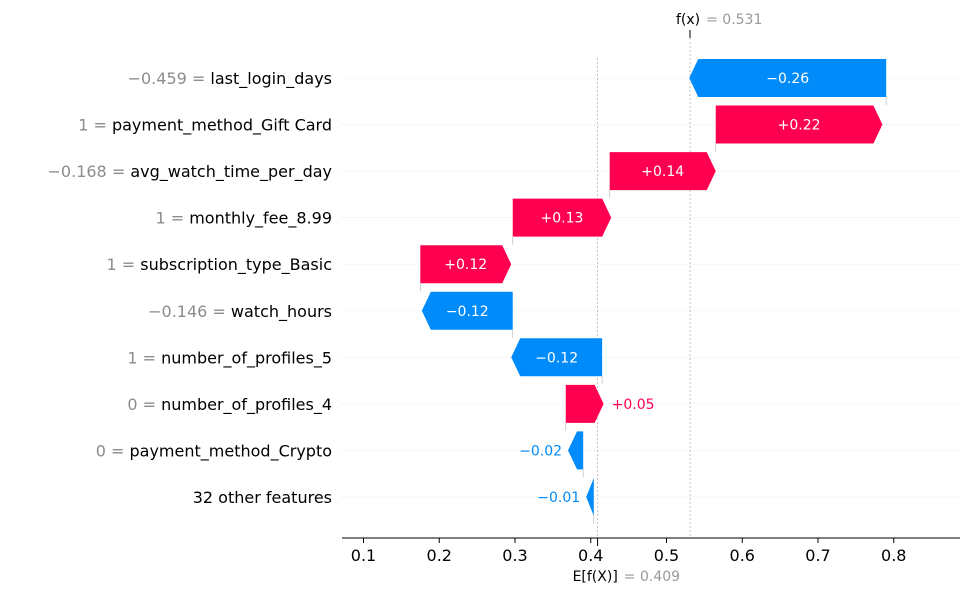 Image resolution: width=971 pixels, height=593 pixels. I want to click on feature-name: payment_method_Gift Card, so click(222, 126).